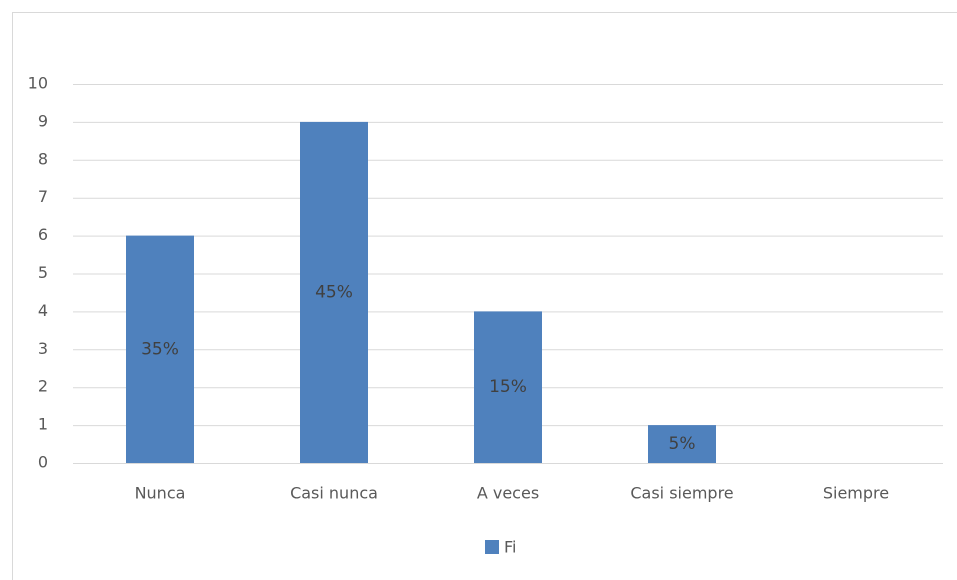 This screenshot has height=580, width=957. I want to click on x-tick-label: Siempre, so click(856, 493).